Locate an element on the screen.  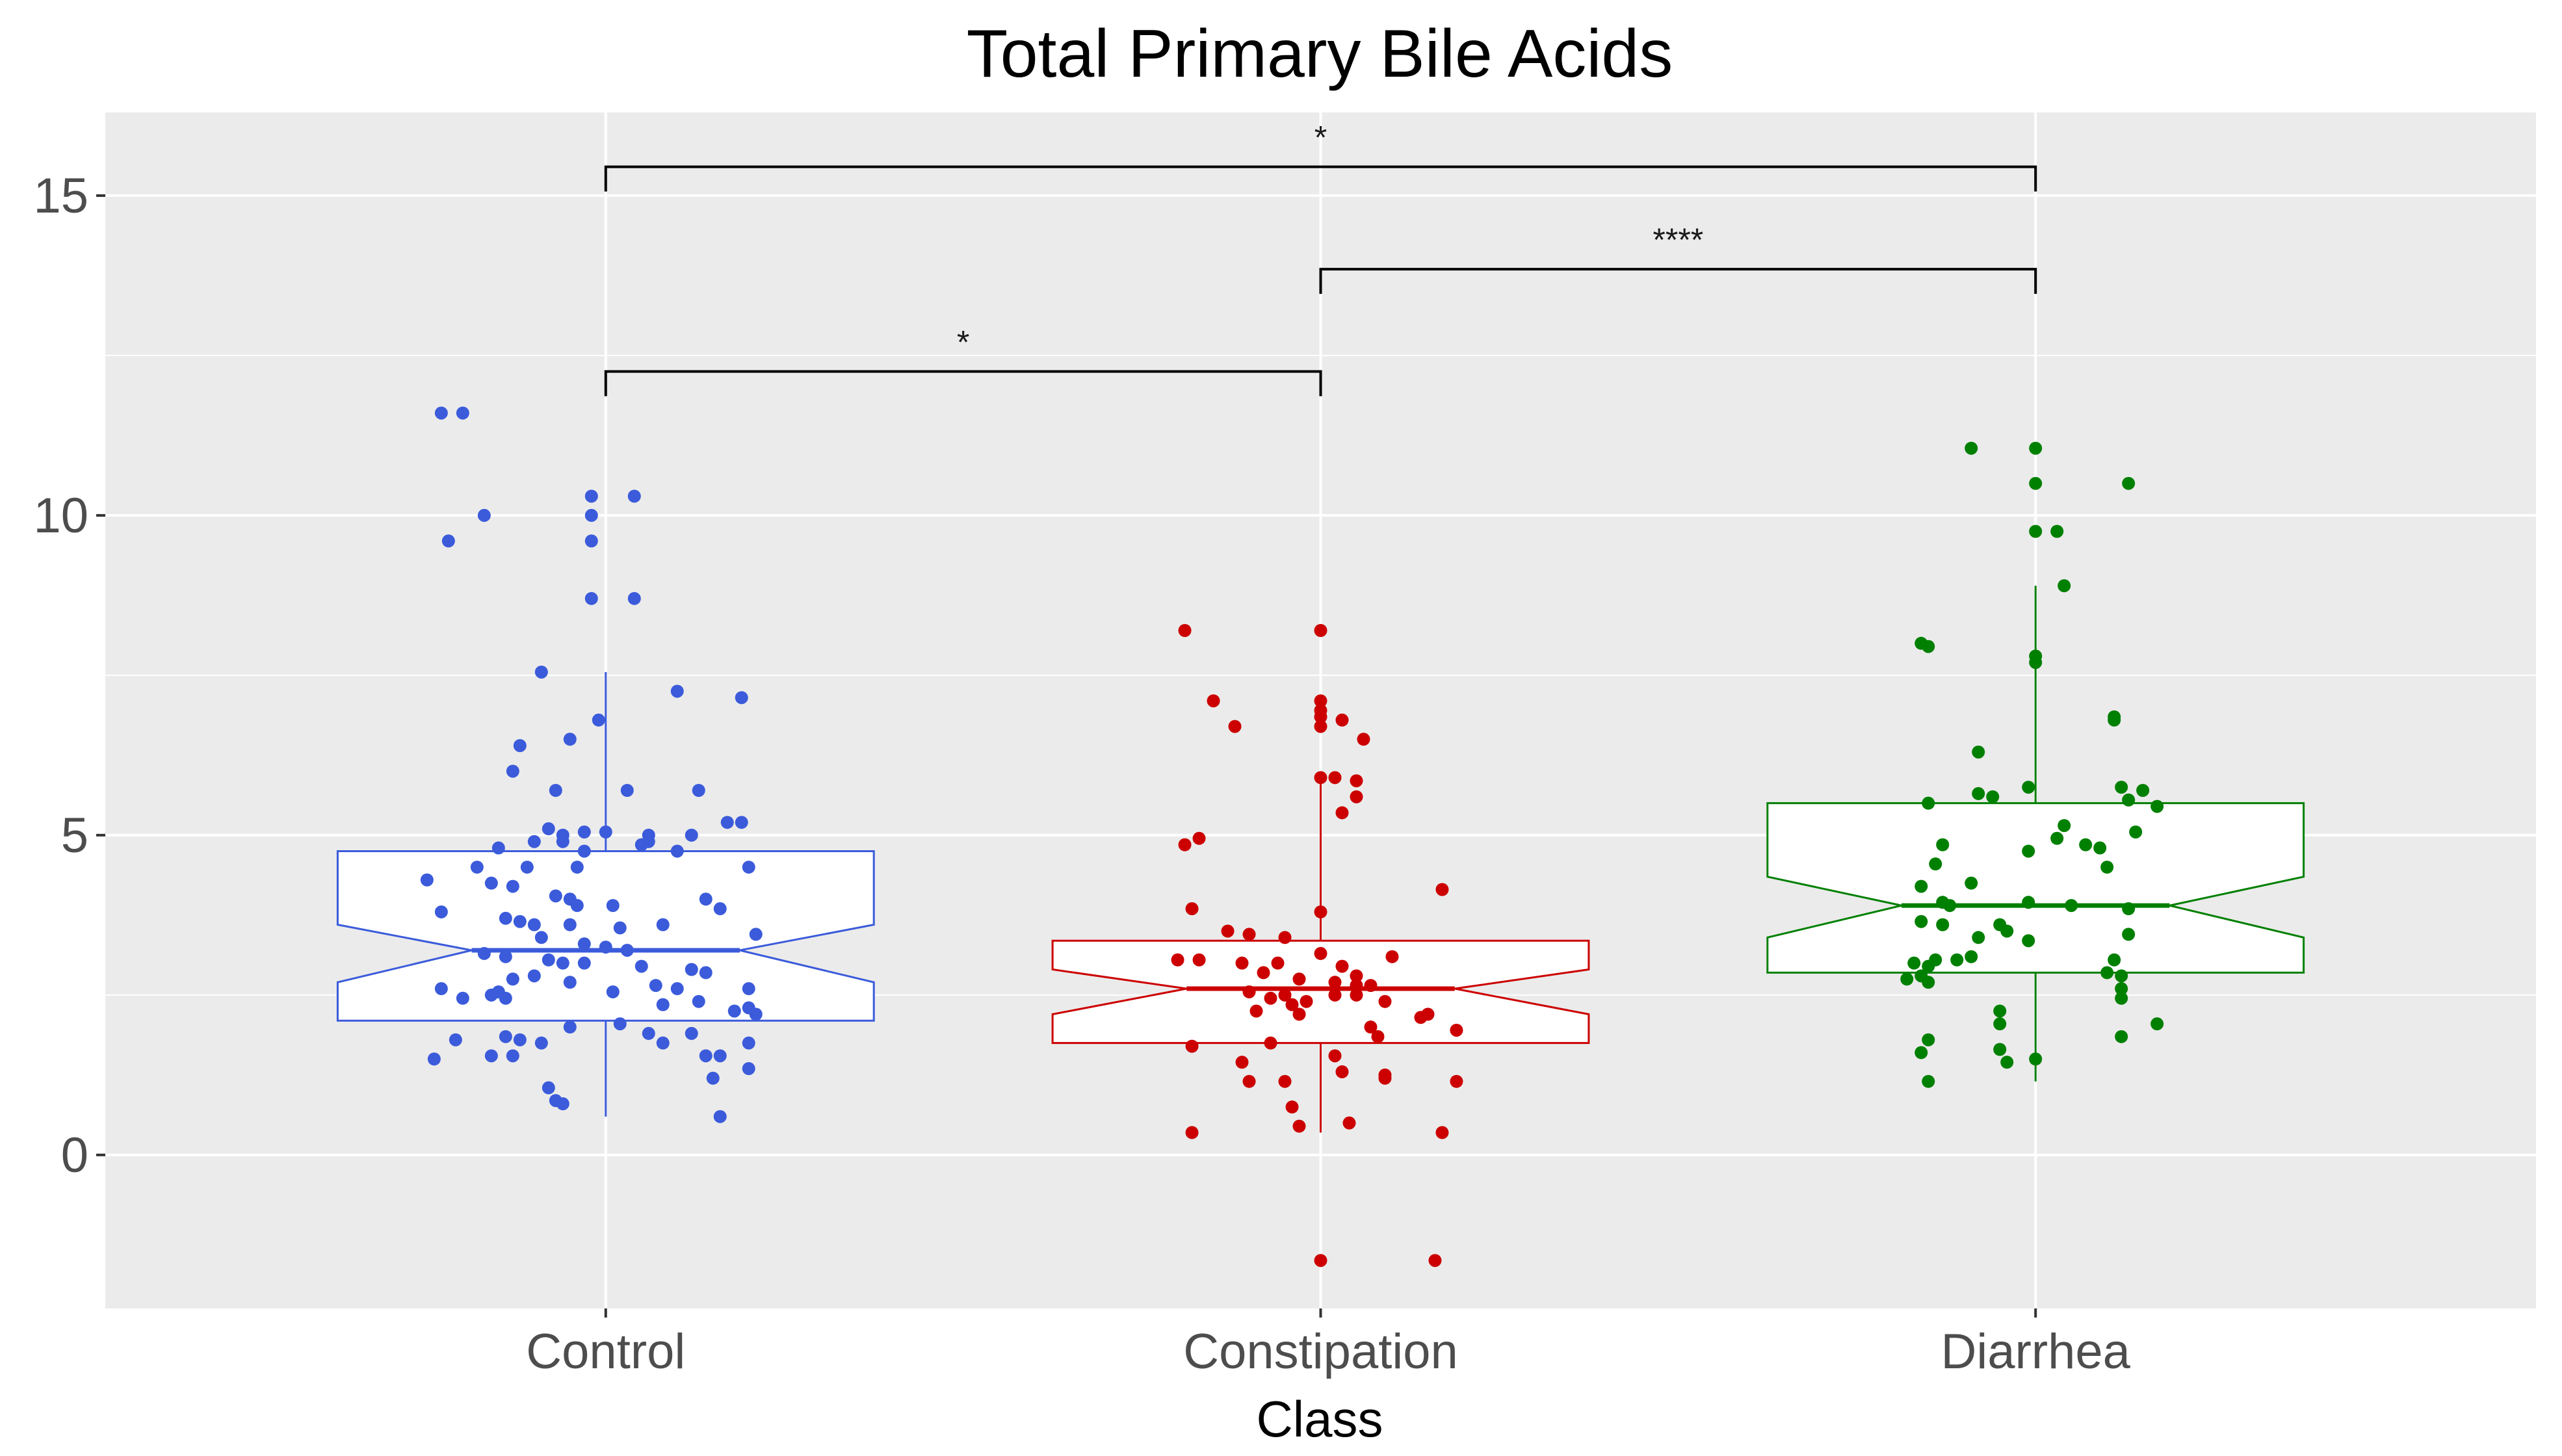
y-tick-label: 0 is located at coordinates (74, 1156).